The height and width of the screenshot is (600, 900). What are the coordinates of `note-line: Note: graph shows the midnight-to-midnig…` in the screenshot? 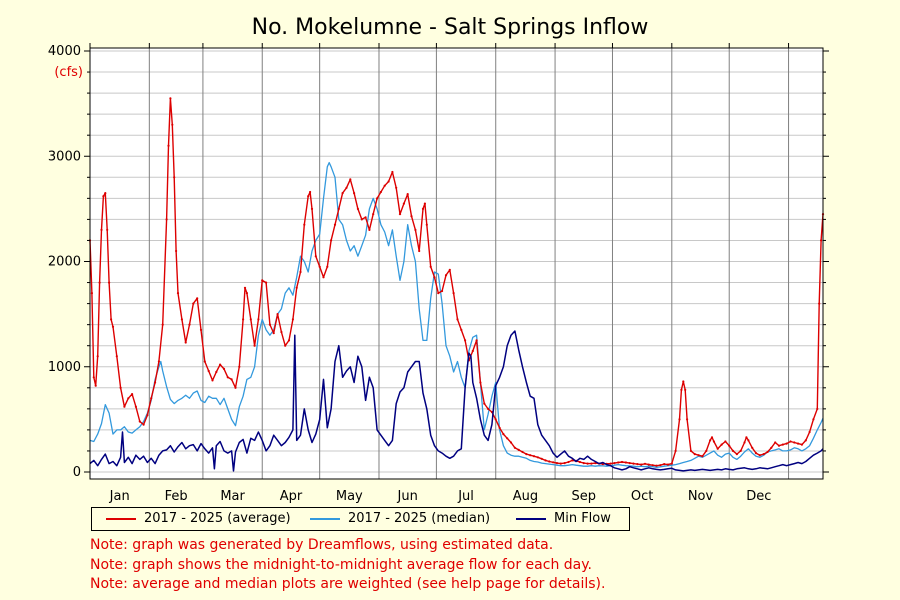 It's located at (341, 564).